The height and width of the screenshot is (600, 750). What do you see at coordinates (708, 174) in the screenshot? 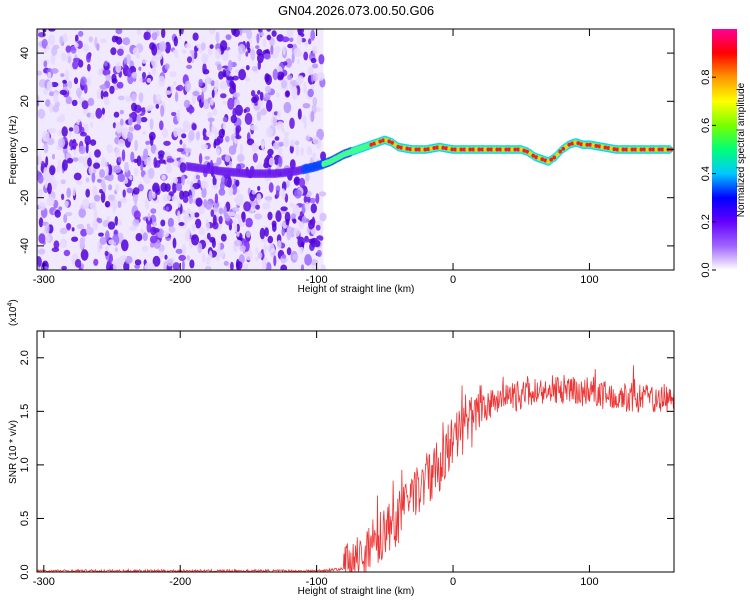
I see `colorbar-ticks: 0.0 0.2 0.4 0.6 0.8` at bounding box center [708, 174].